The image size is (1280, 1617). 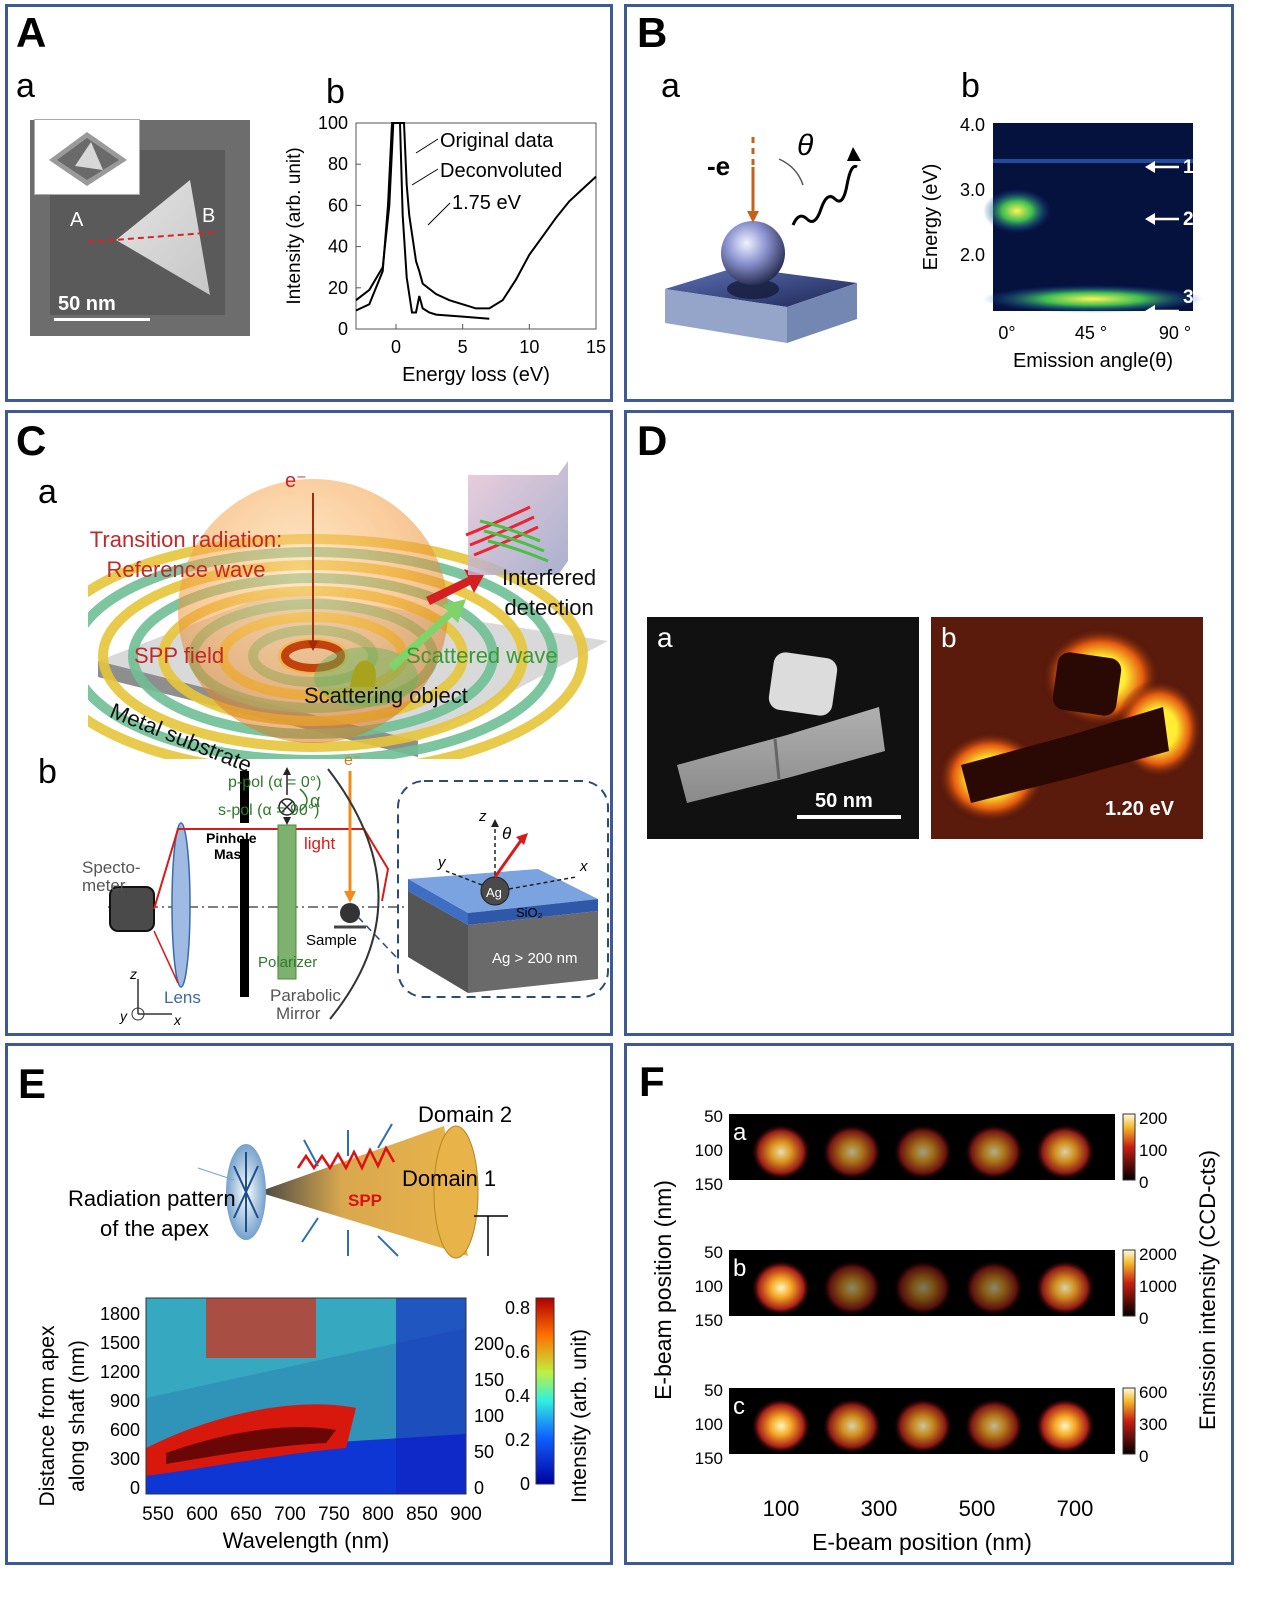 What do you see at coordinates (1188, 297) in the screenshot?
I see `marker-label: 3` at bounding box center [1188, 297].